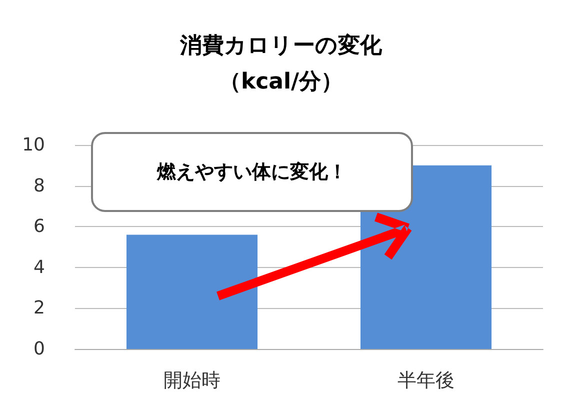 The image size is (562, 416). What do you see at coordinates (281, 45) in the screenshot?
I see `chart-title: 消費カロリーの変化` at bounding box center [281, 45].